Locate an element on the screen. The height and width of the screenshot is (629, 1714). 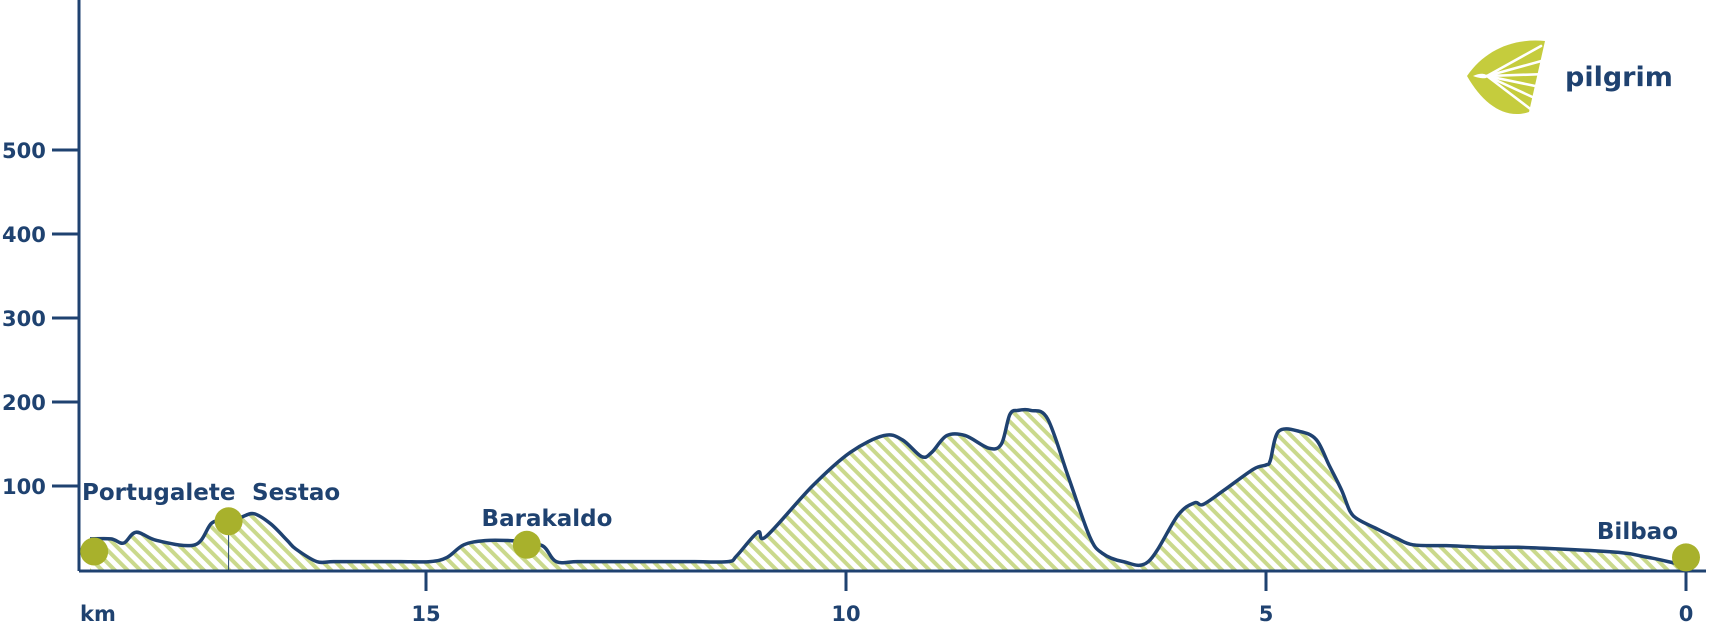
x-tick-label: 10 is located at coordinates (845, 614).